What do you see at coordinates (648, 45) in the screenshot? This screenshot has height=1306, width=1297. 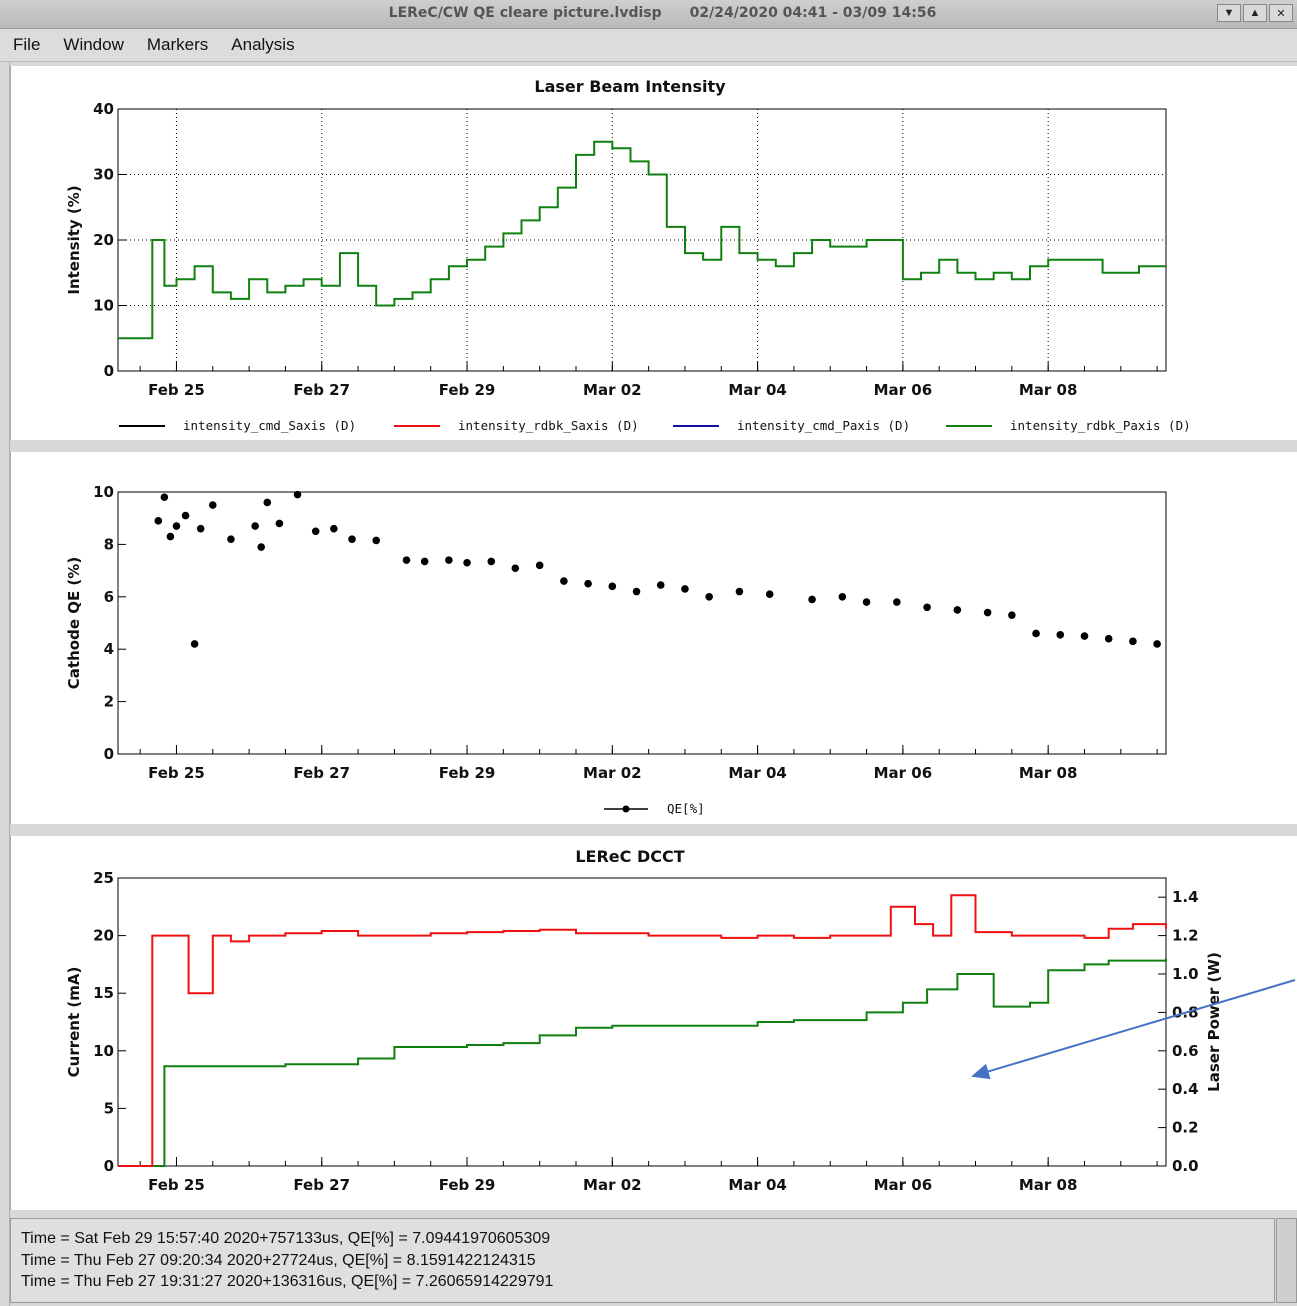 I see `menubar: File Window Markers Analysis` at bounding box center [648, 45].